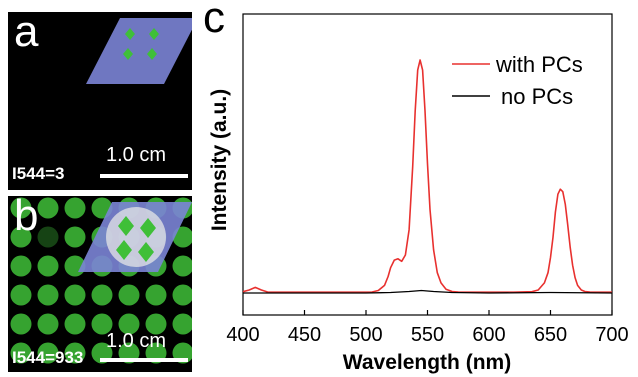  I want to click on x-axis-ticks: 400 450 500 550 600 650 700, so click(427, 328).